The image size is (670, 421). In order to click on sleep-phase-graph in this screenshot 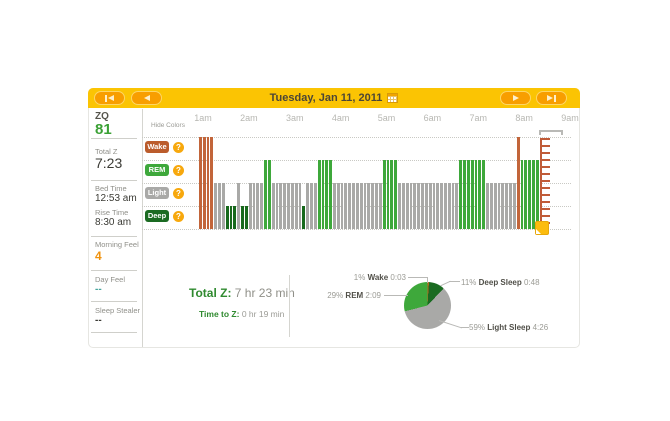, I will do `click(369, 183)`.